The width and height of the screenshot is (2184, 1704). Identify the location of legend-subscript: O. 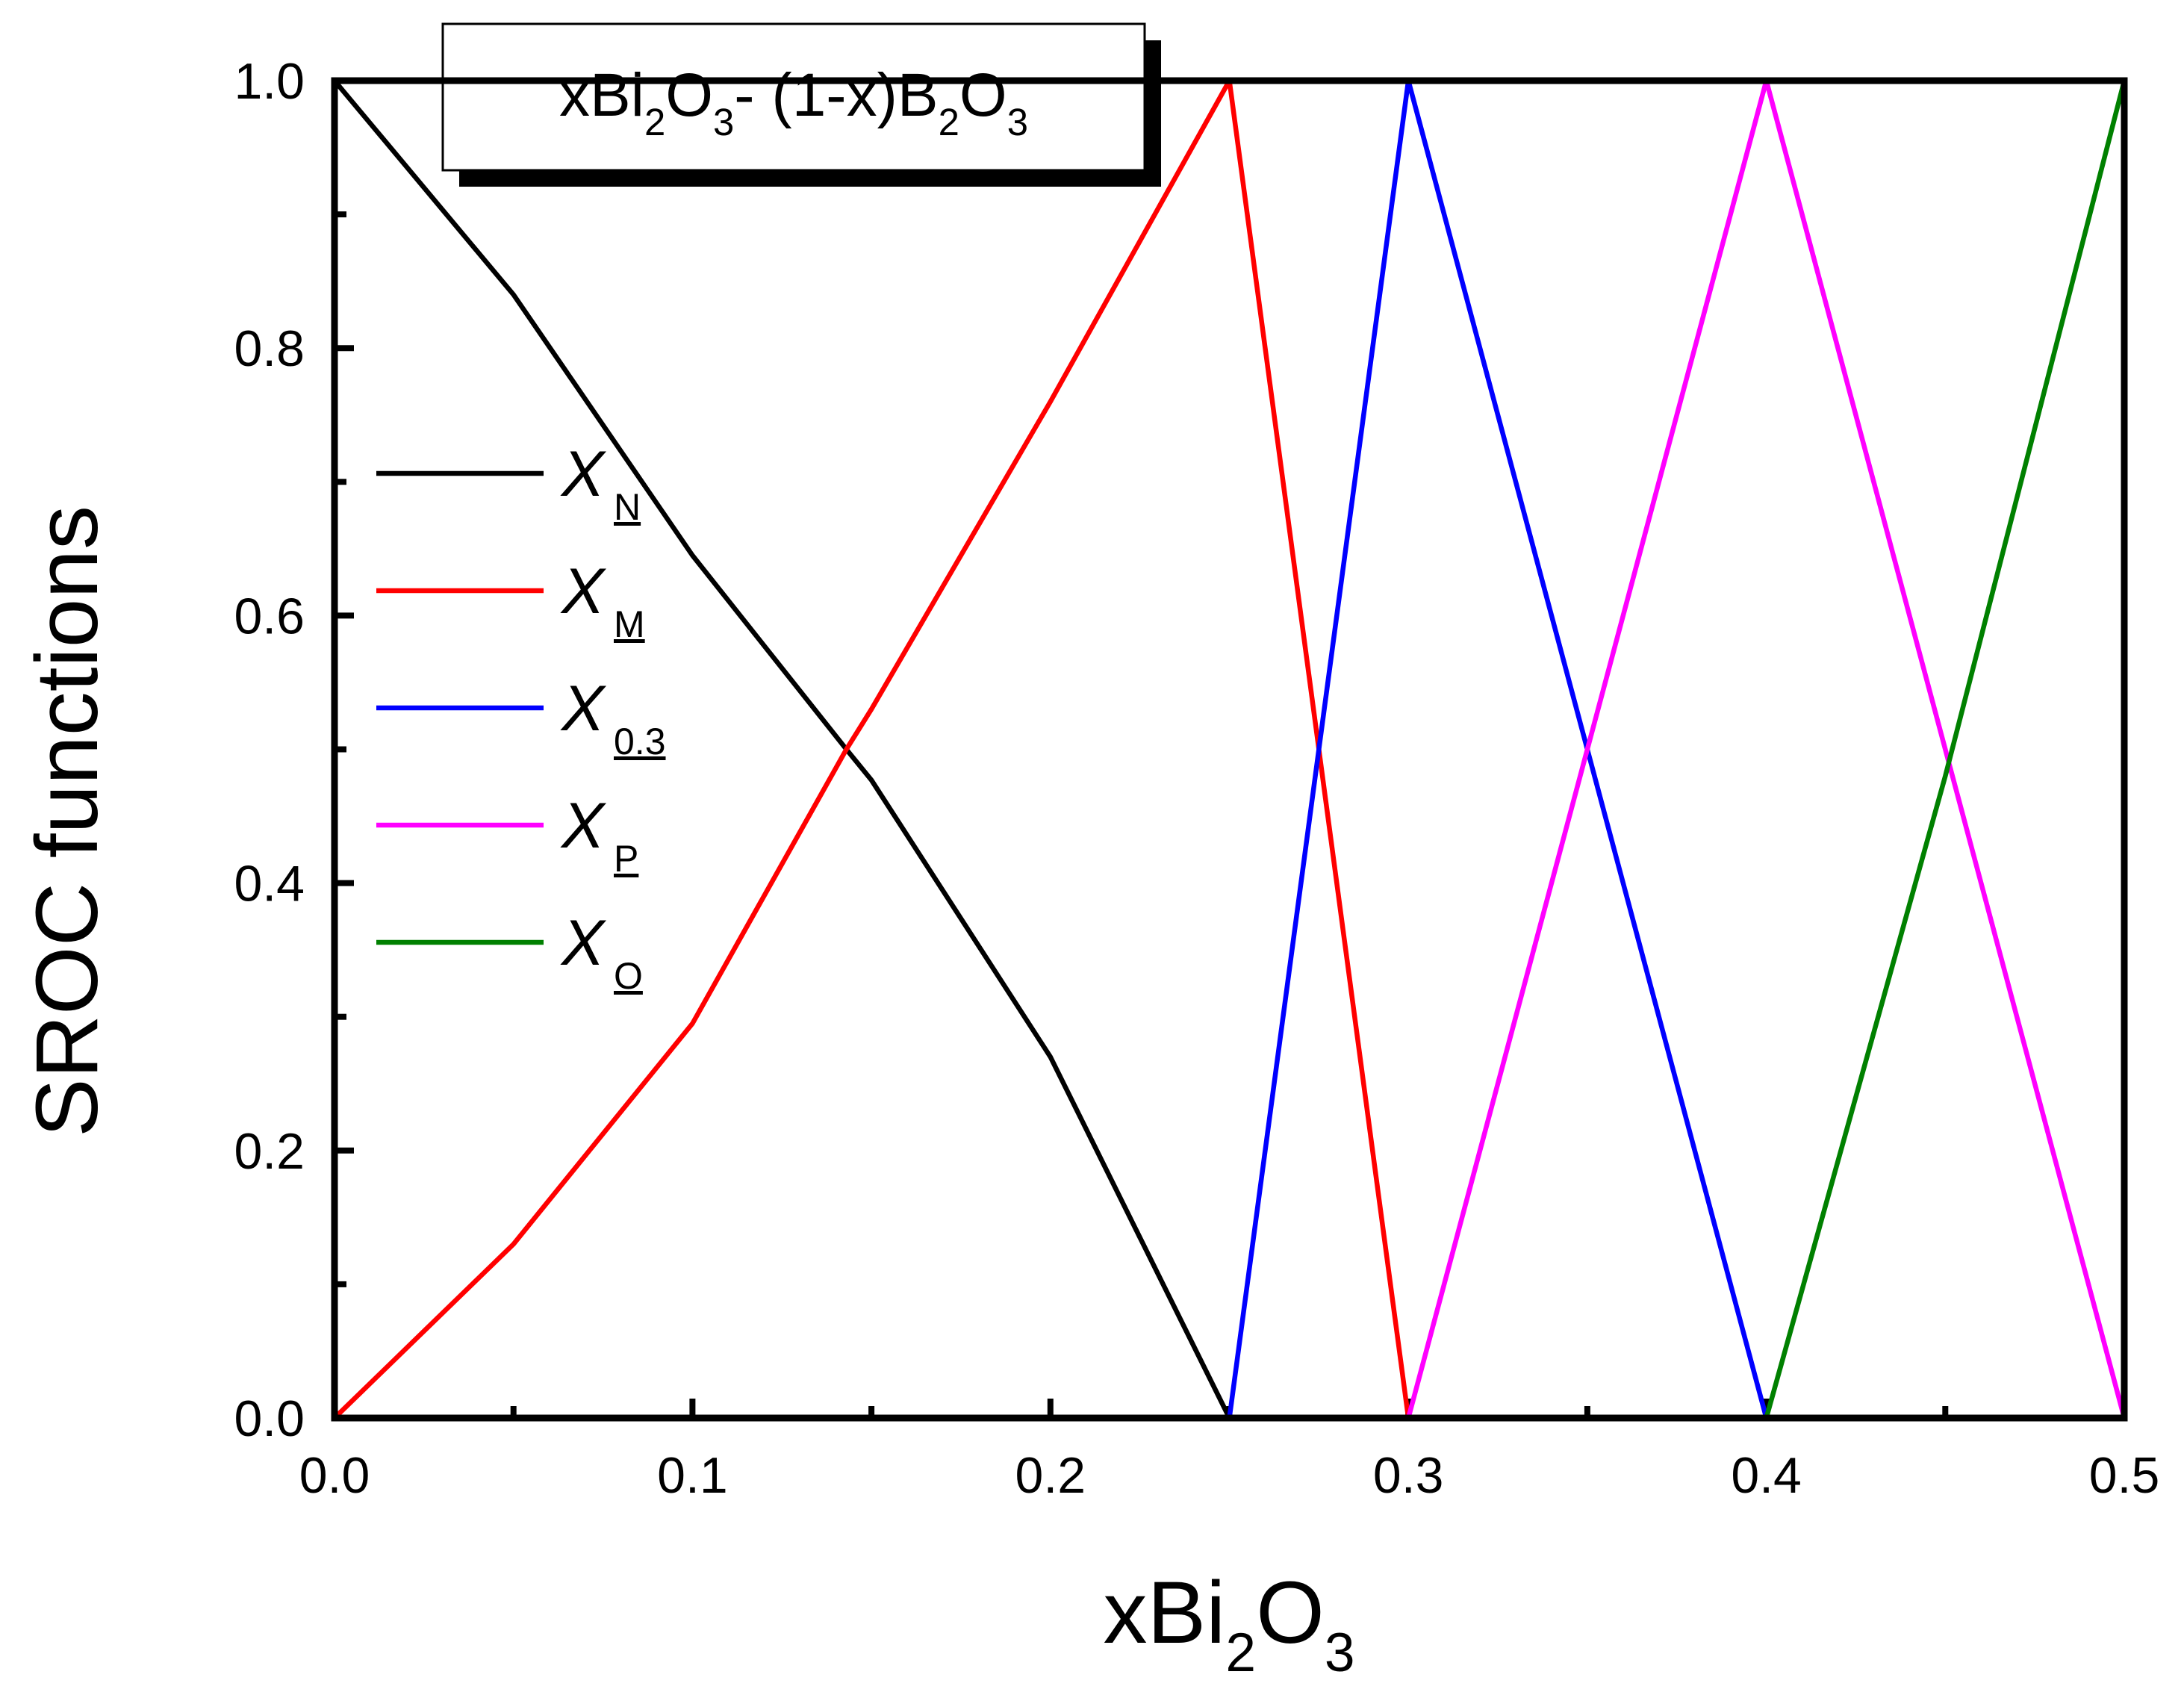
(628, 976).